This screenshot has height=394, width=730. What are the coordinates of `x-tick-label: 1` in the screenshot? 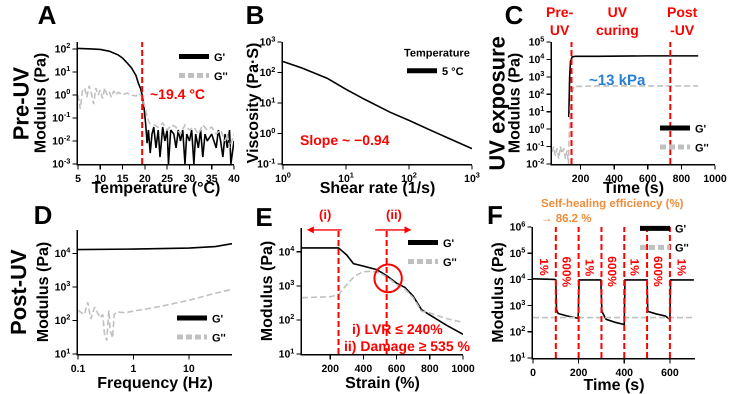 It's located at (133, 369).